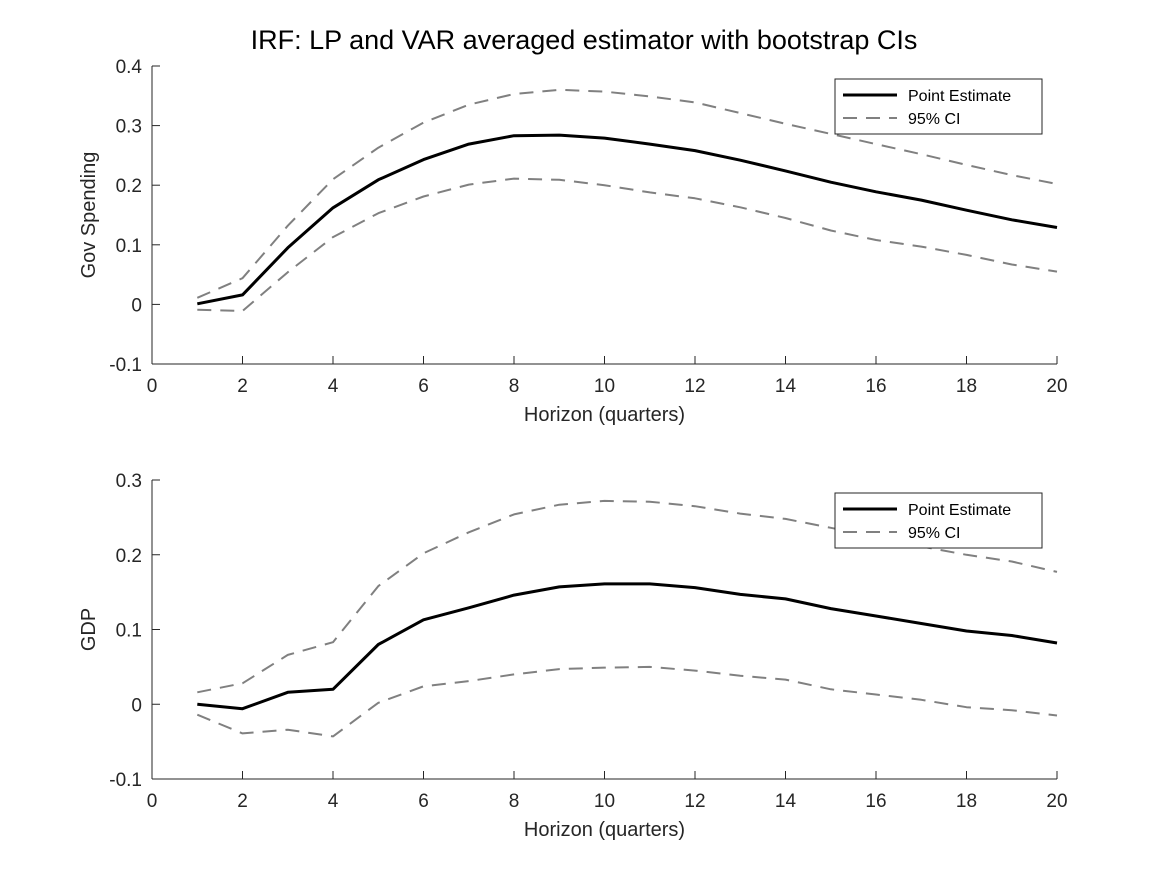 The height and width of the screenshot is (875, 1167). Describe the element at coordinates (89, 215) in the screenshot. I see `y-axis-label: Gov Spending` at that location.